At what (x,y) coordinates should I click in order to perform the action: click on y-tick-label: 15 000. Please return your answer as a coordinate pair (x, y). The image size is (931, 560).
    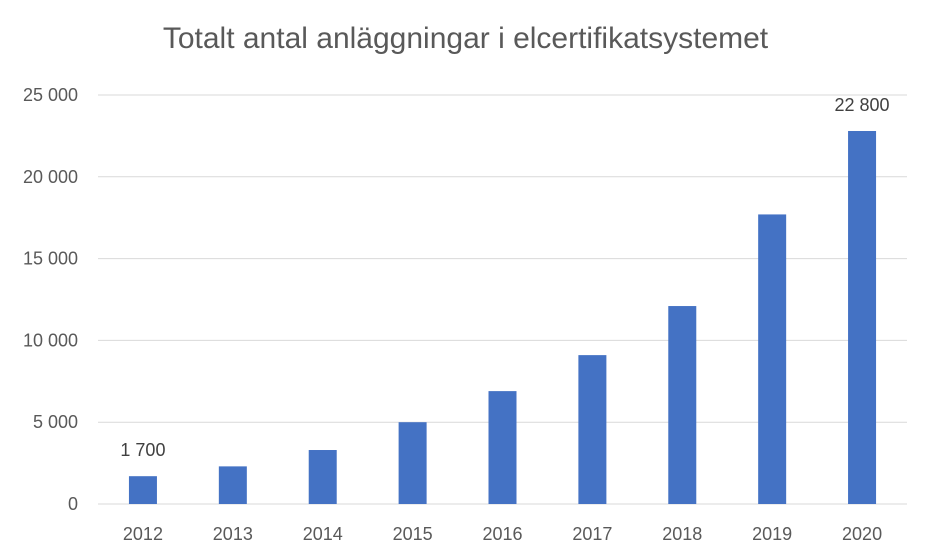
    Looking at the image, I should click on (50, 259).